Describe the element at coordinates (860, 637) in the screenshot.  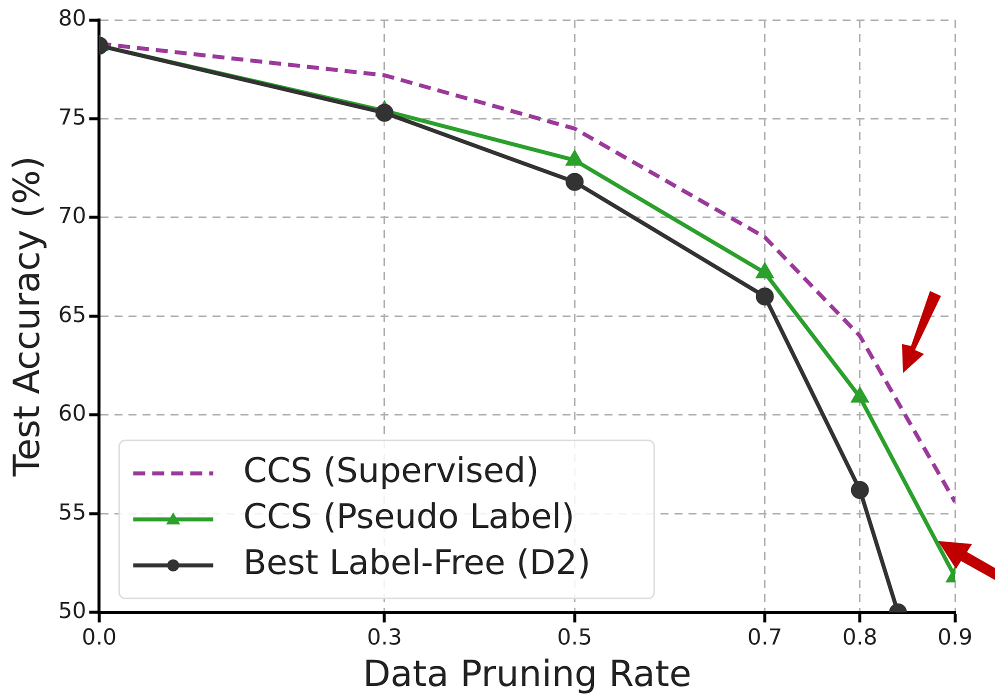
I see `x-tick-label: 0.8` at that location.